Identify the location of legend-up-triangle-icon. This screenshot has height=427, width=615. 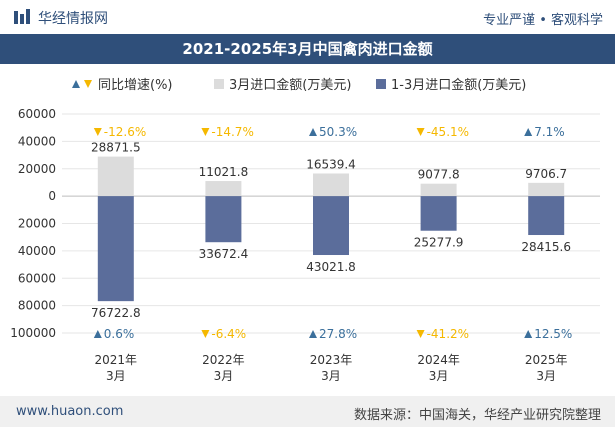
(76, 84).